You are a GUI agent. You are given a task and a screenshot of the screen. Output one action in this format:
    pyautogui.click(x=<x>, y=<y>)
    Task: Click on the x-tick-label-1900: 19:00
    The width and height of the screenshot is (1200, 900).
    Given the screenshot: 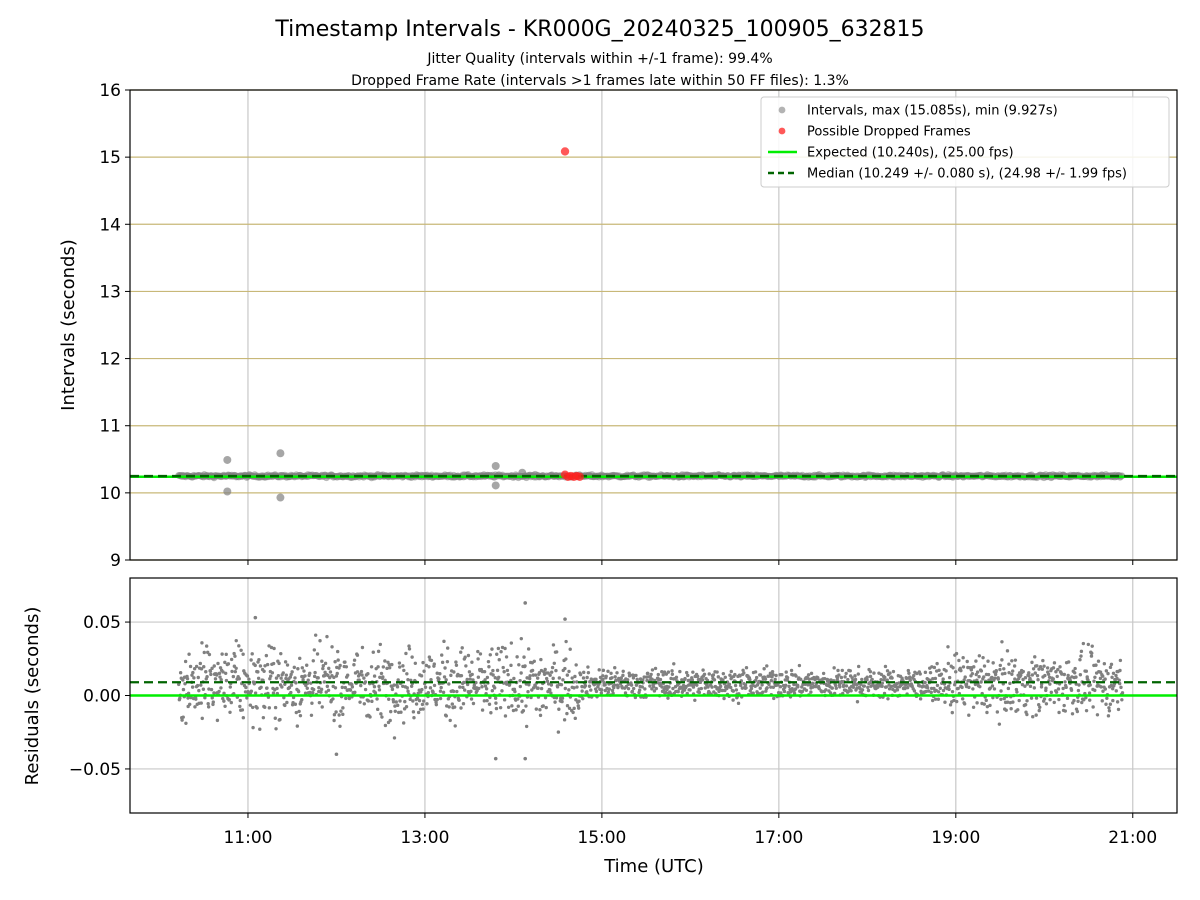 What is the action you would take?
    pyautogui.click(x=955, y=838)
    